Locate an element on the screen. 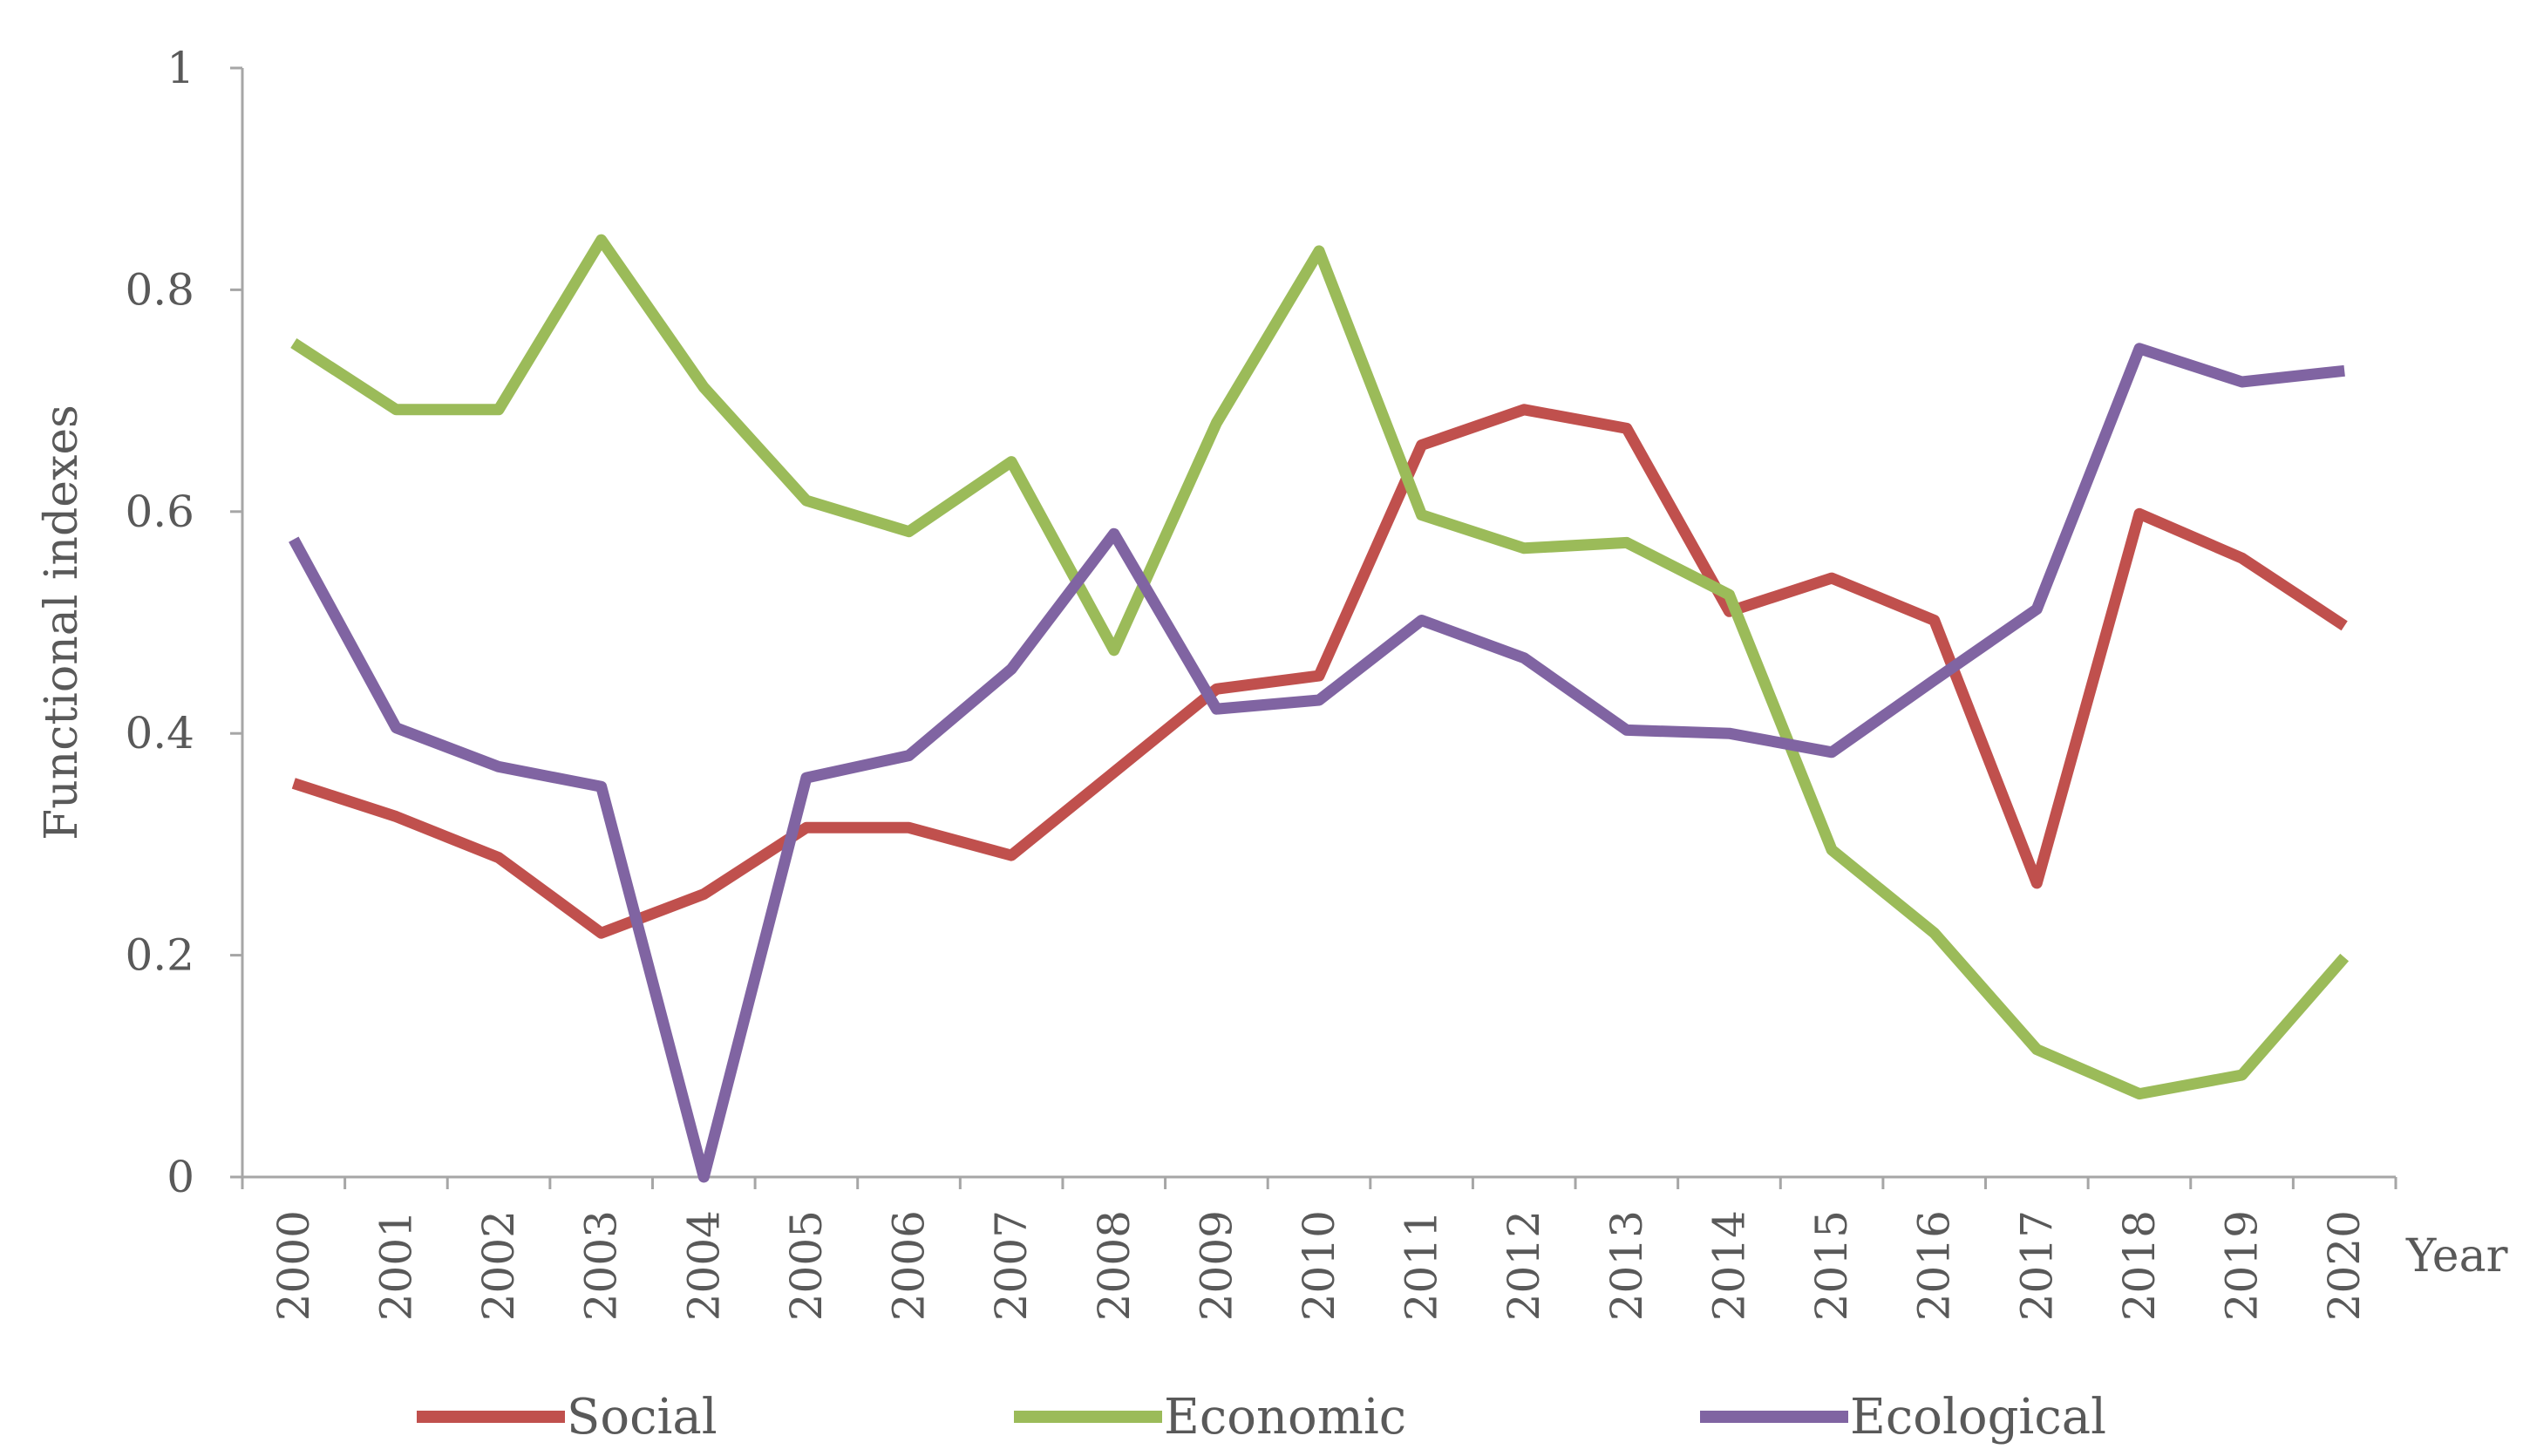  y-tick-label: 0.6 is located at coordinates (159, 511).